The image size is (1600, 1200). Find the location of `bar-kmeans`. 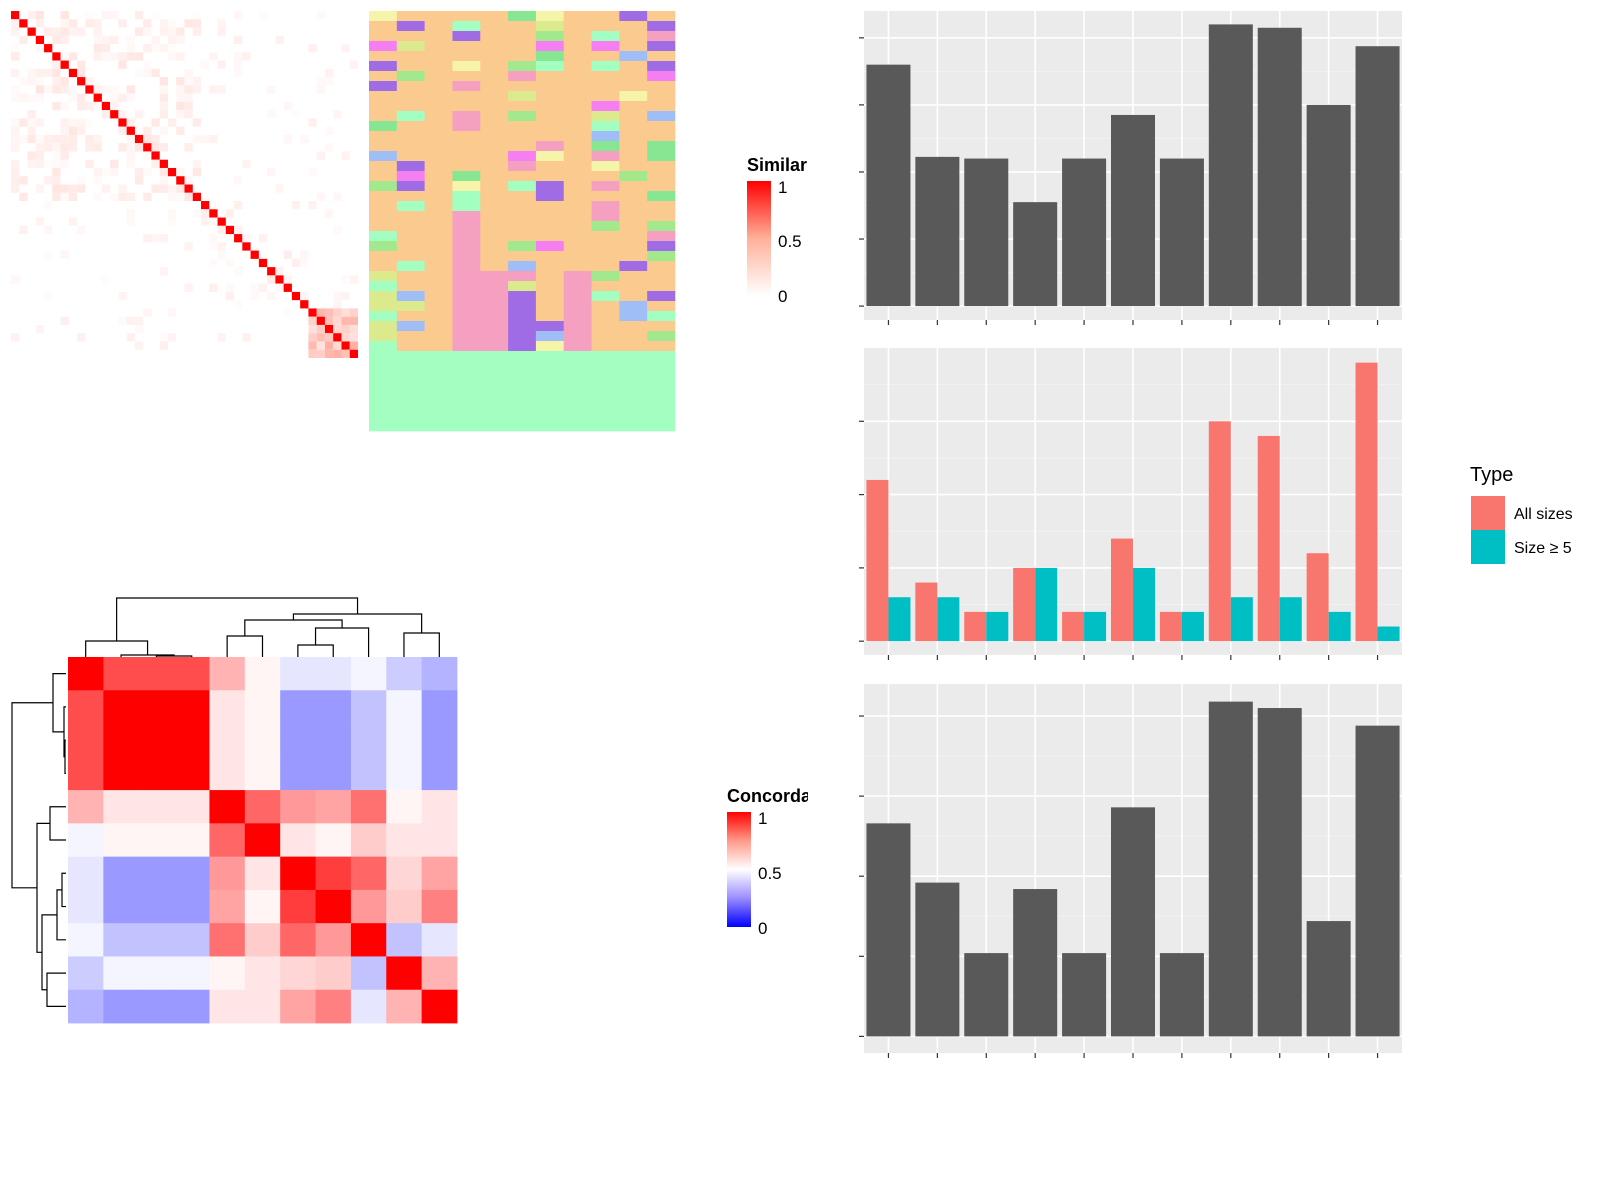

bar-kmeans is located at coordinates (937, 959).